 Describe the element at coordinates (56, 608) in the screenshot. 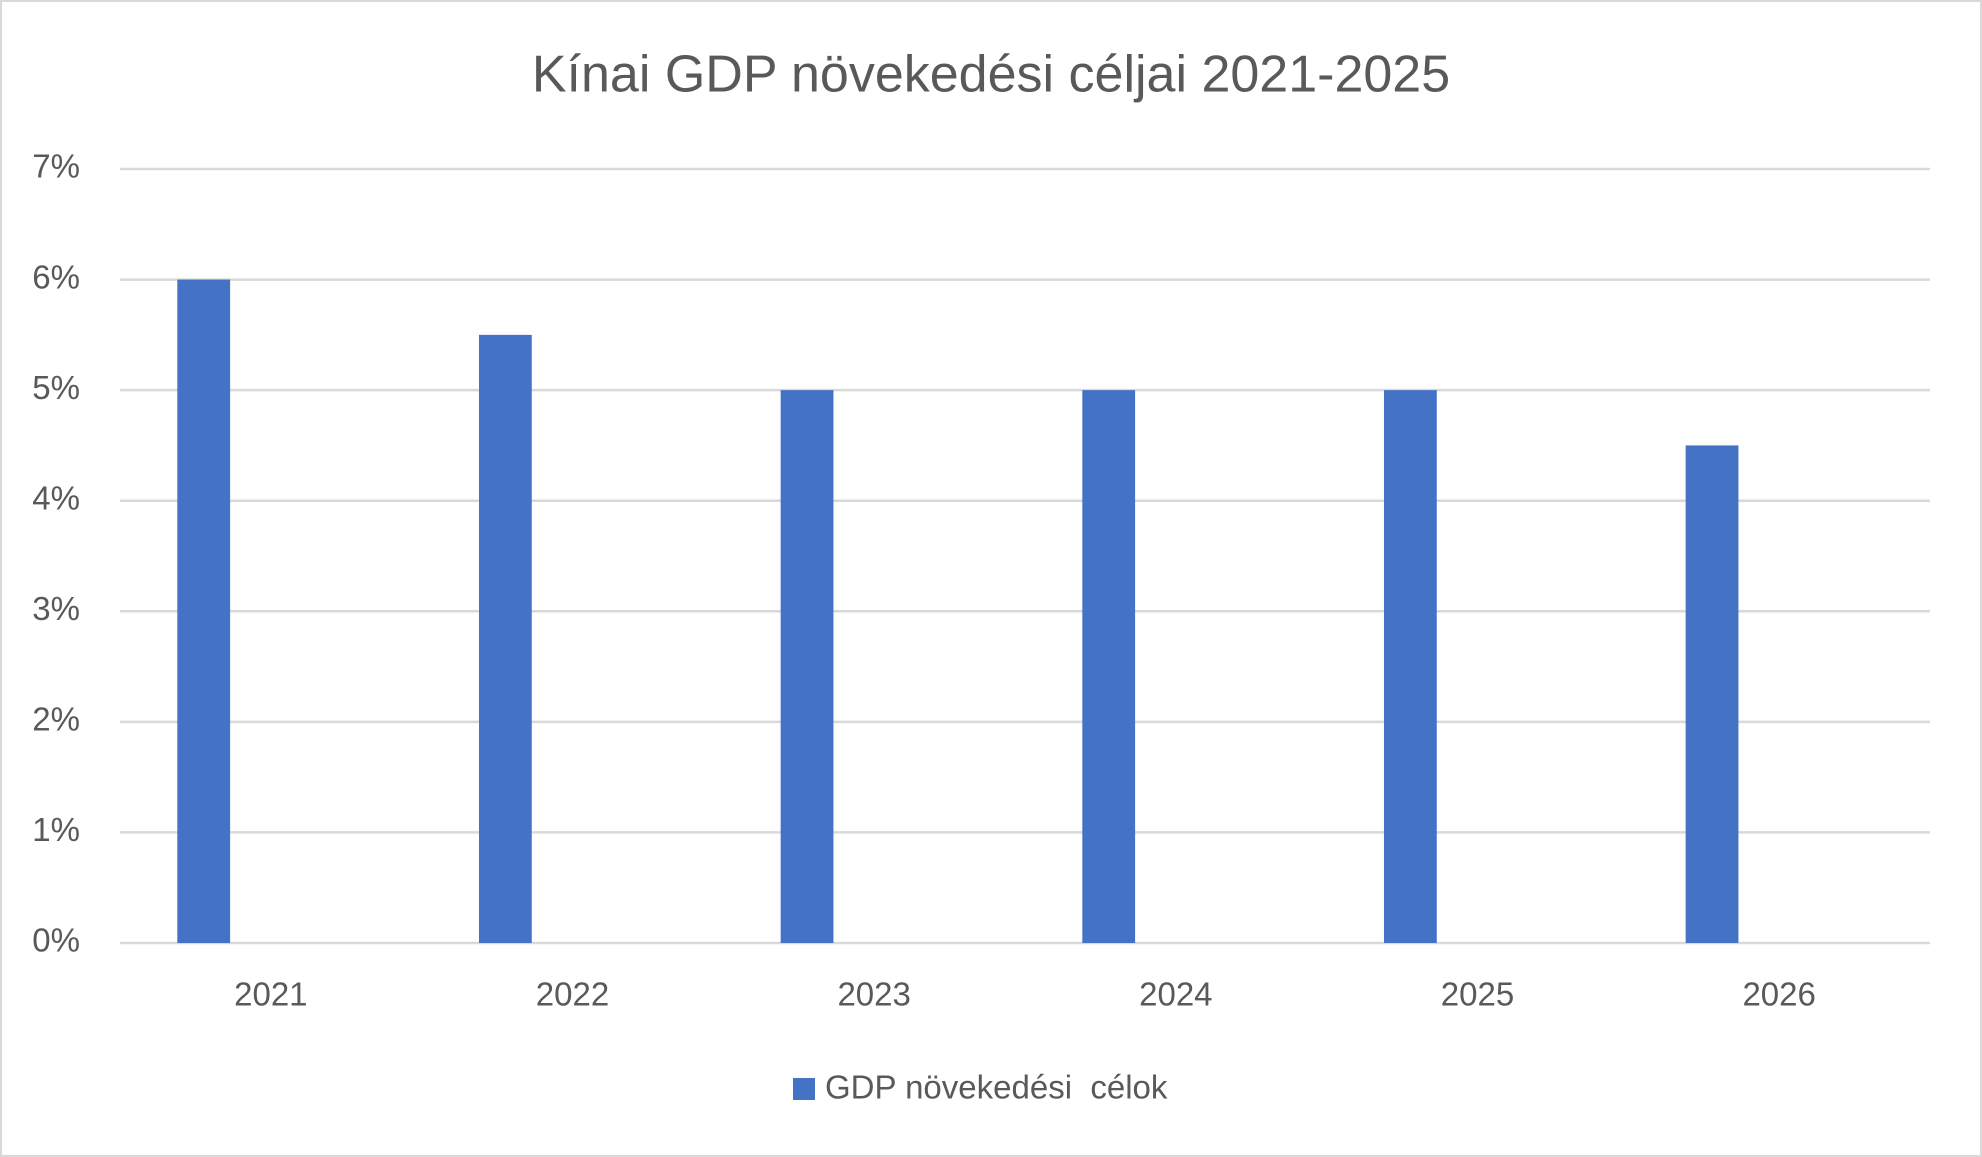

I see `y-tick-label: 3%` at that location.